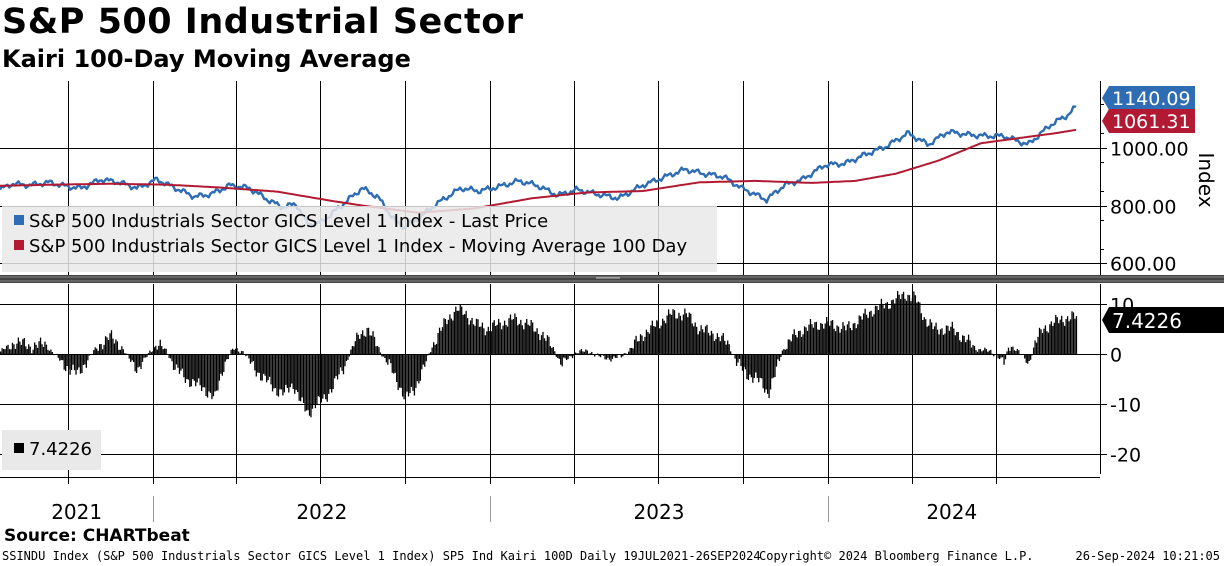 Image resolution: width=1224 pixels, height=566 pixels. What do you see at coordinates (1116, 356) in the screenshot?
I see `y-tick-label: 0` at bounding box center [1116, 356].